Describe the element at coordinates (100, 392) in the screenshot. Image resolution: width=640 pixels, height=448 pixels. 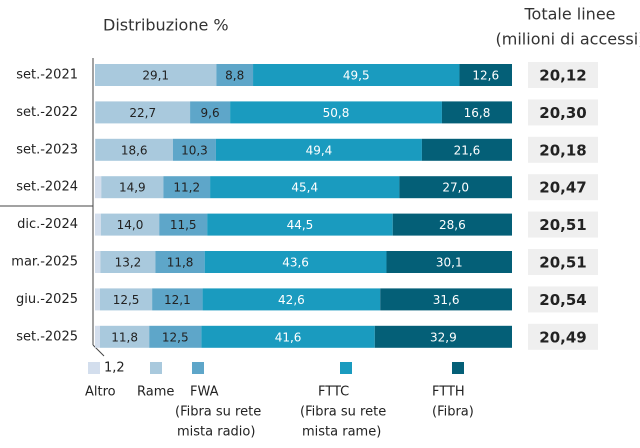
I see `legend-label: Altro` at that location.